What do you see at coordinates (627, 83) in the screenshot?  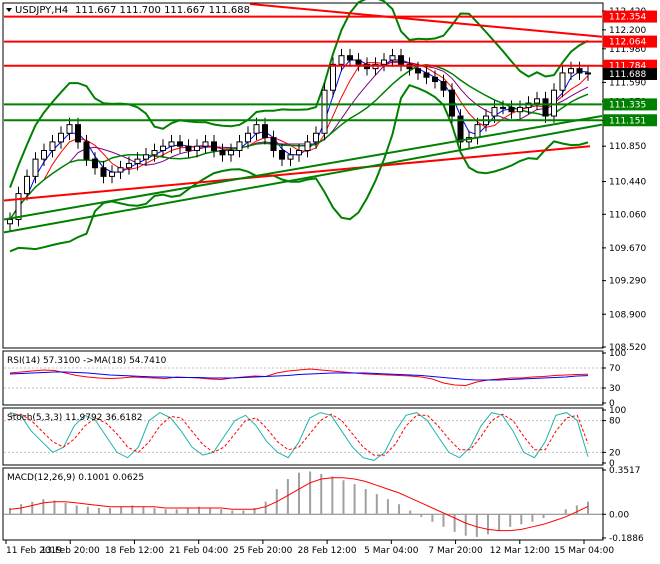 I see `price-y-tick-label: 111.590` at bounding box center [627, 83].